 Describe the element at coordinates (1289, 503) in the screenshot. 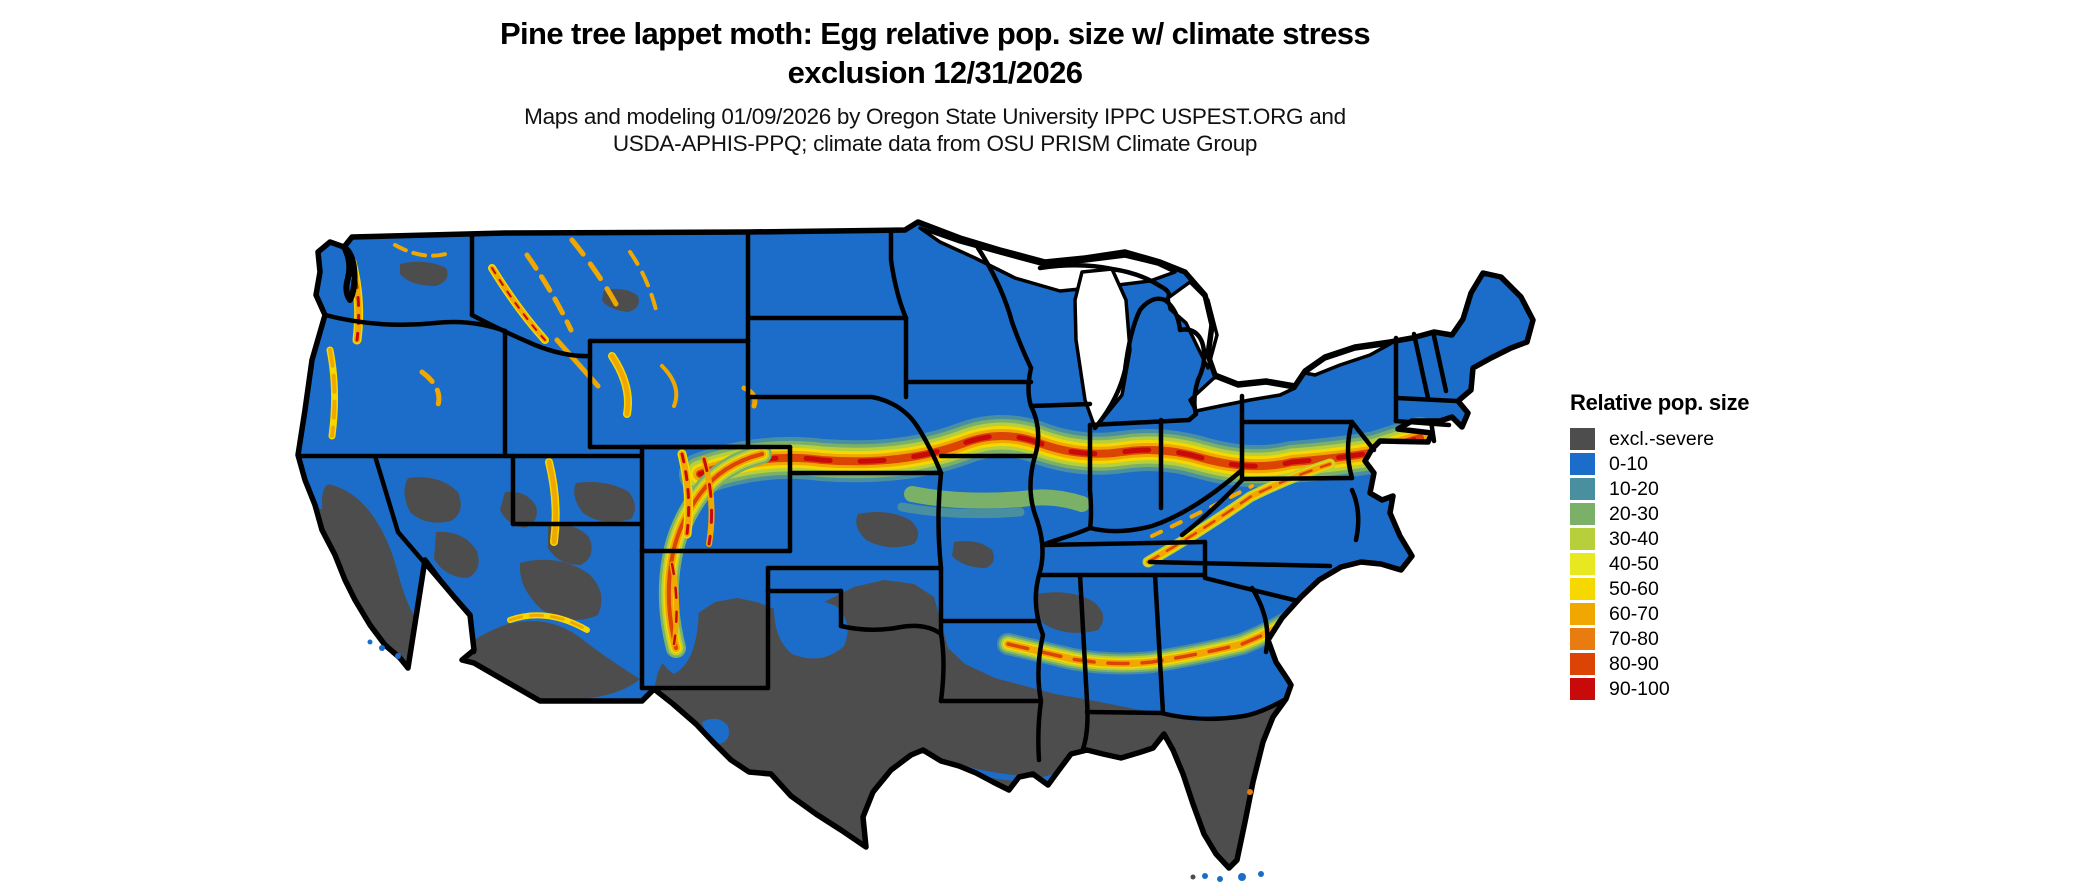

I see `heat-band-appalachian` at that location.